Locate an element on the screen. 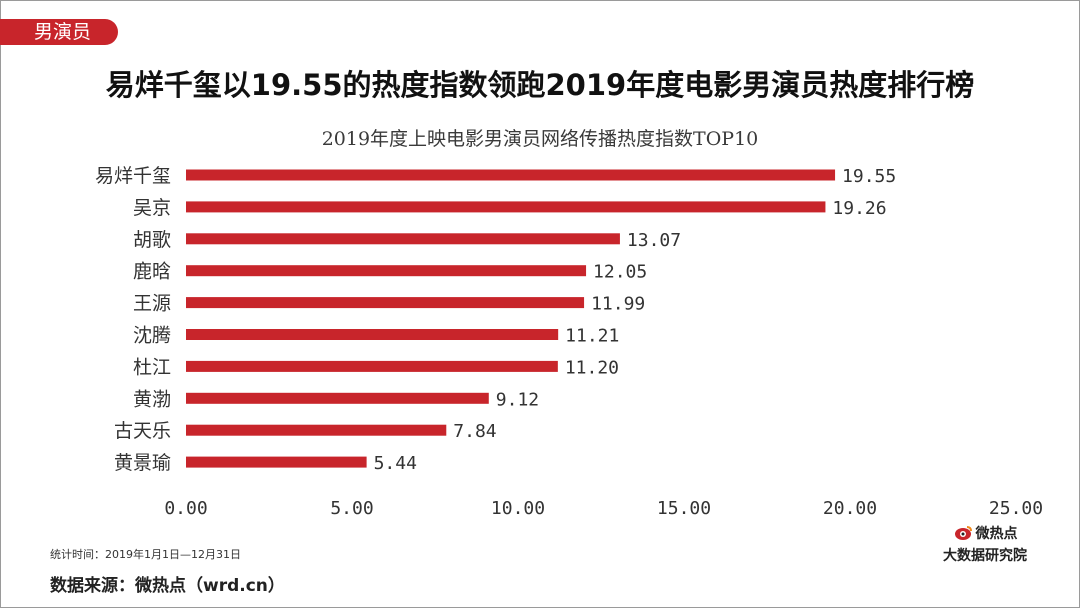 The height and width of the screenshot is (608, 1080). category-label: 胡歌 is located at coordinates (152, 240).